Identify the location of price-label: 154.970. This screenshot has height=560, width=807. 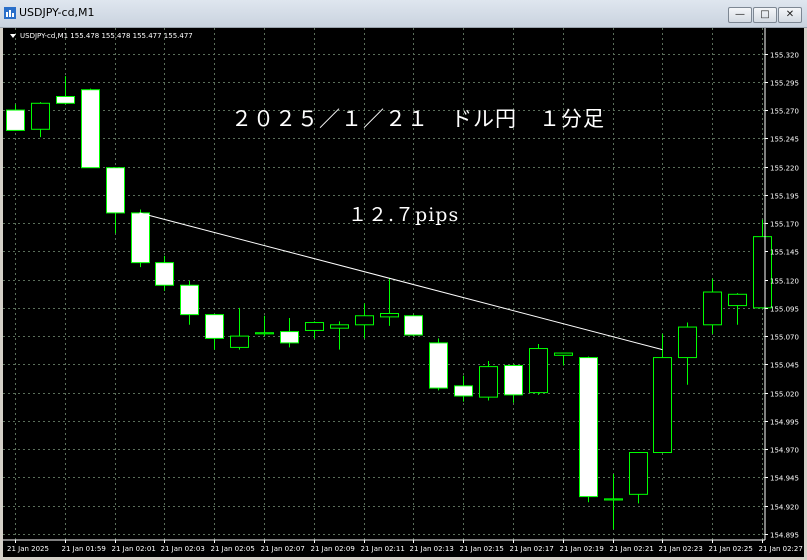
(784, 451).